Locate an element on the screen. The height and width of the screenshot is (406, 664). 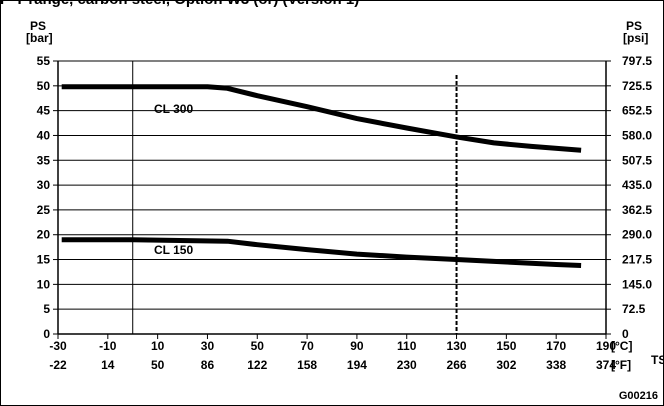
y-tick-label: 40 is located at coordinates (44, 135).